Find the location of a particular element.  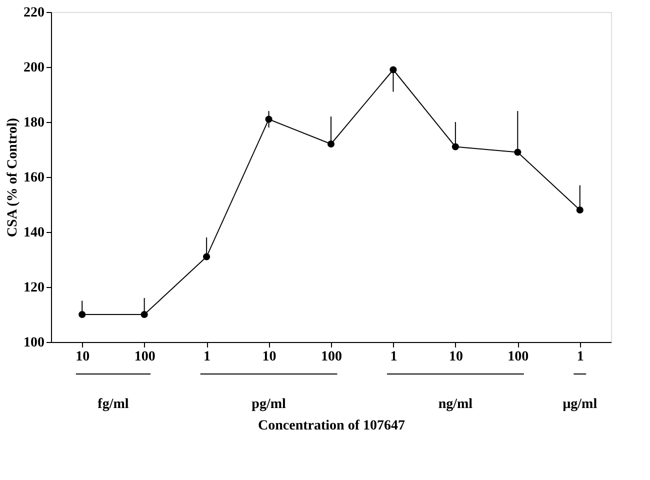

y-axis-title: CSA (% of Control) is located at coordinates (13, 178).